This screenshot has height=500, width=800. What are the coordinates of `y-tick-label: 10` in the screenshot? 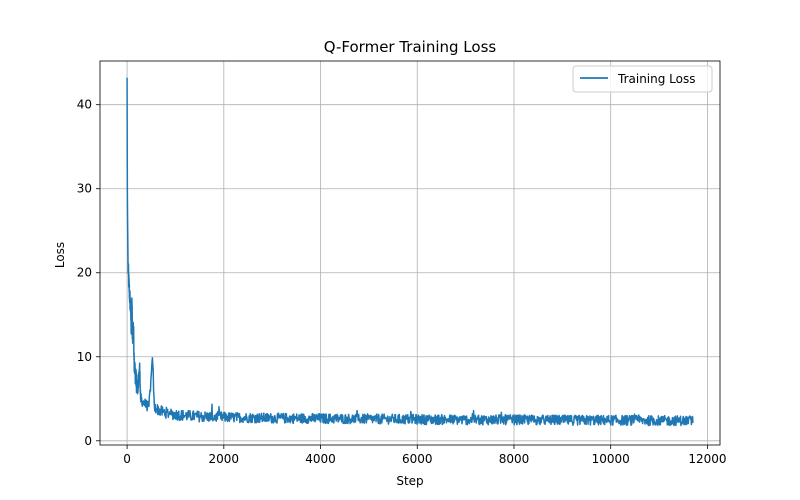 It's located at (84, 357).